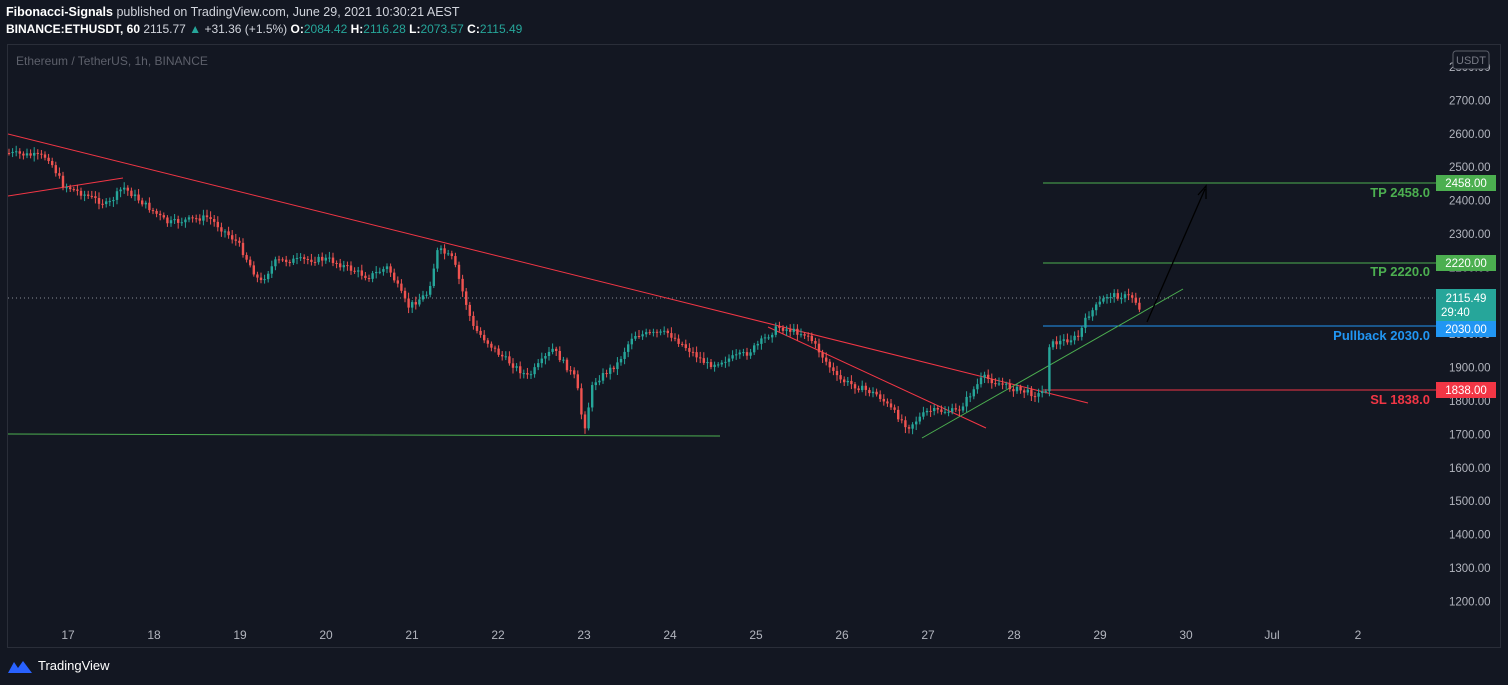  I want to click on currency-badge-text: USDT, so click(1471, 61).